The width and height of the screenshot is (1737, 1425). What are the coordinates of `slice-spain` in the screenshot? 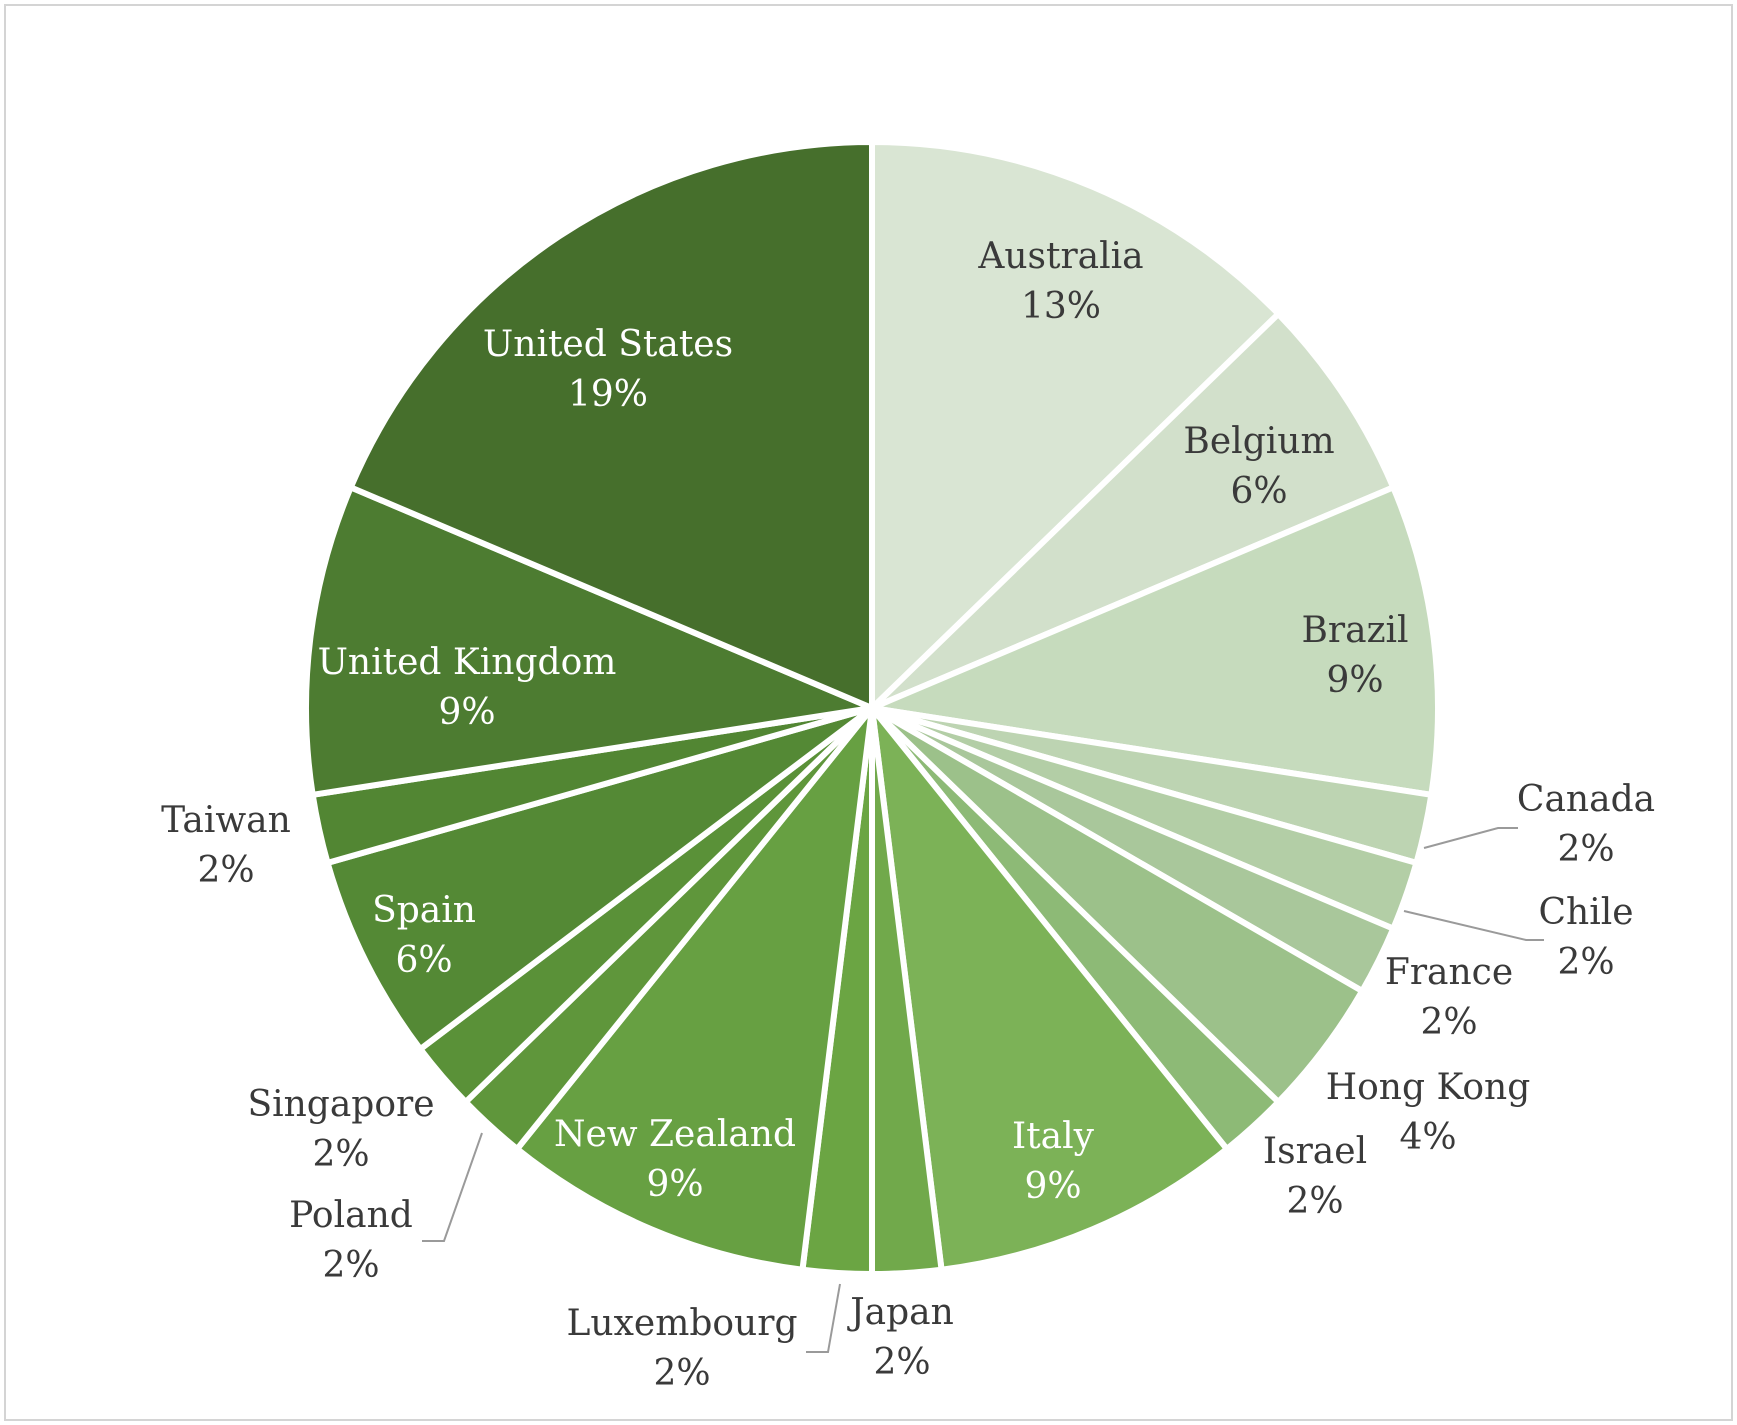 It's located at (599, 879).